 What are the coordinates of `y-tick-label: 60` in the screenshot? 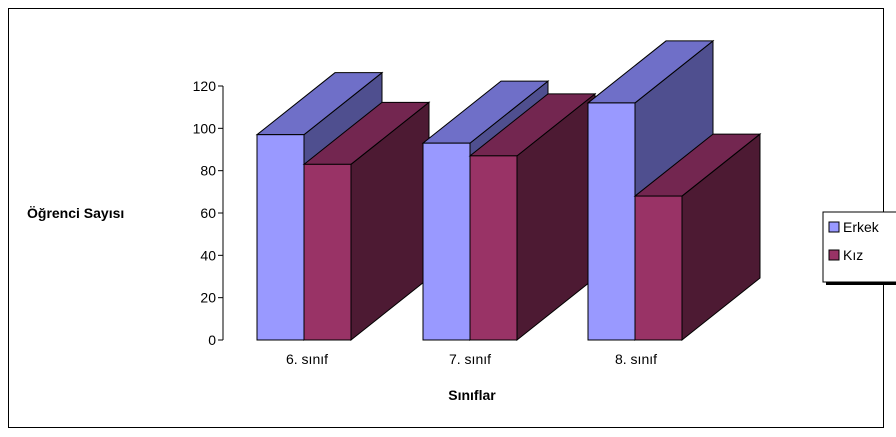 It's located at (208, 213).